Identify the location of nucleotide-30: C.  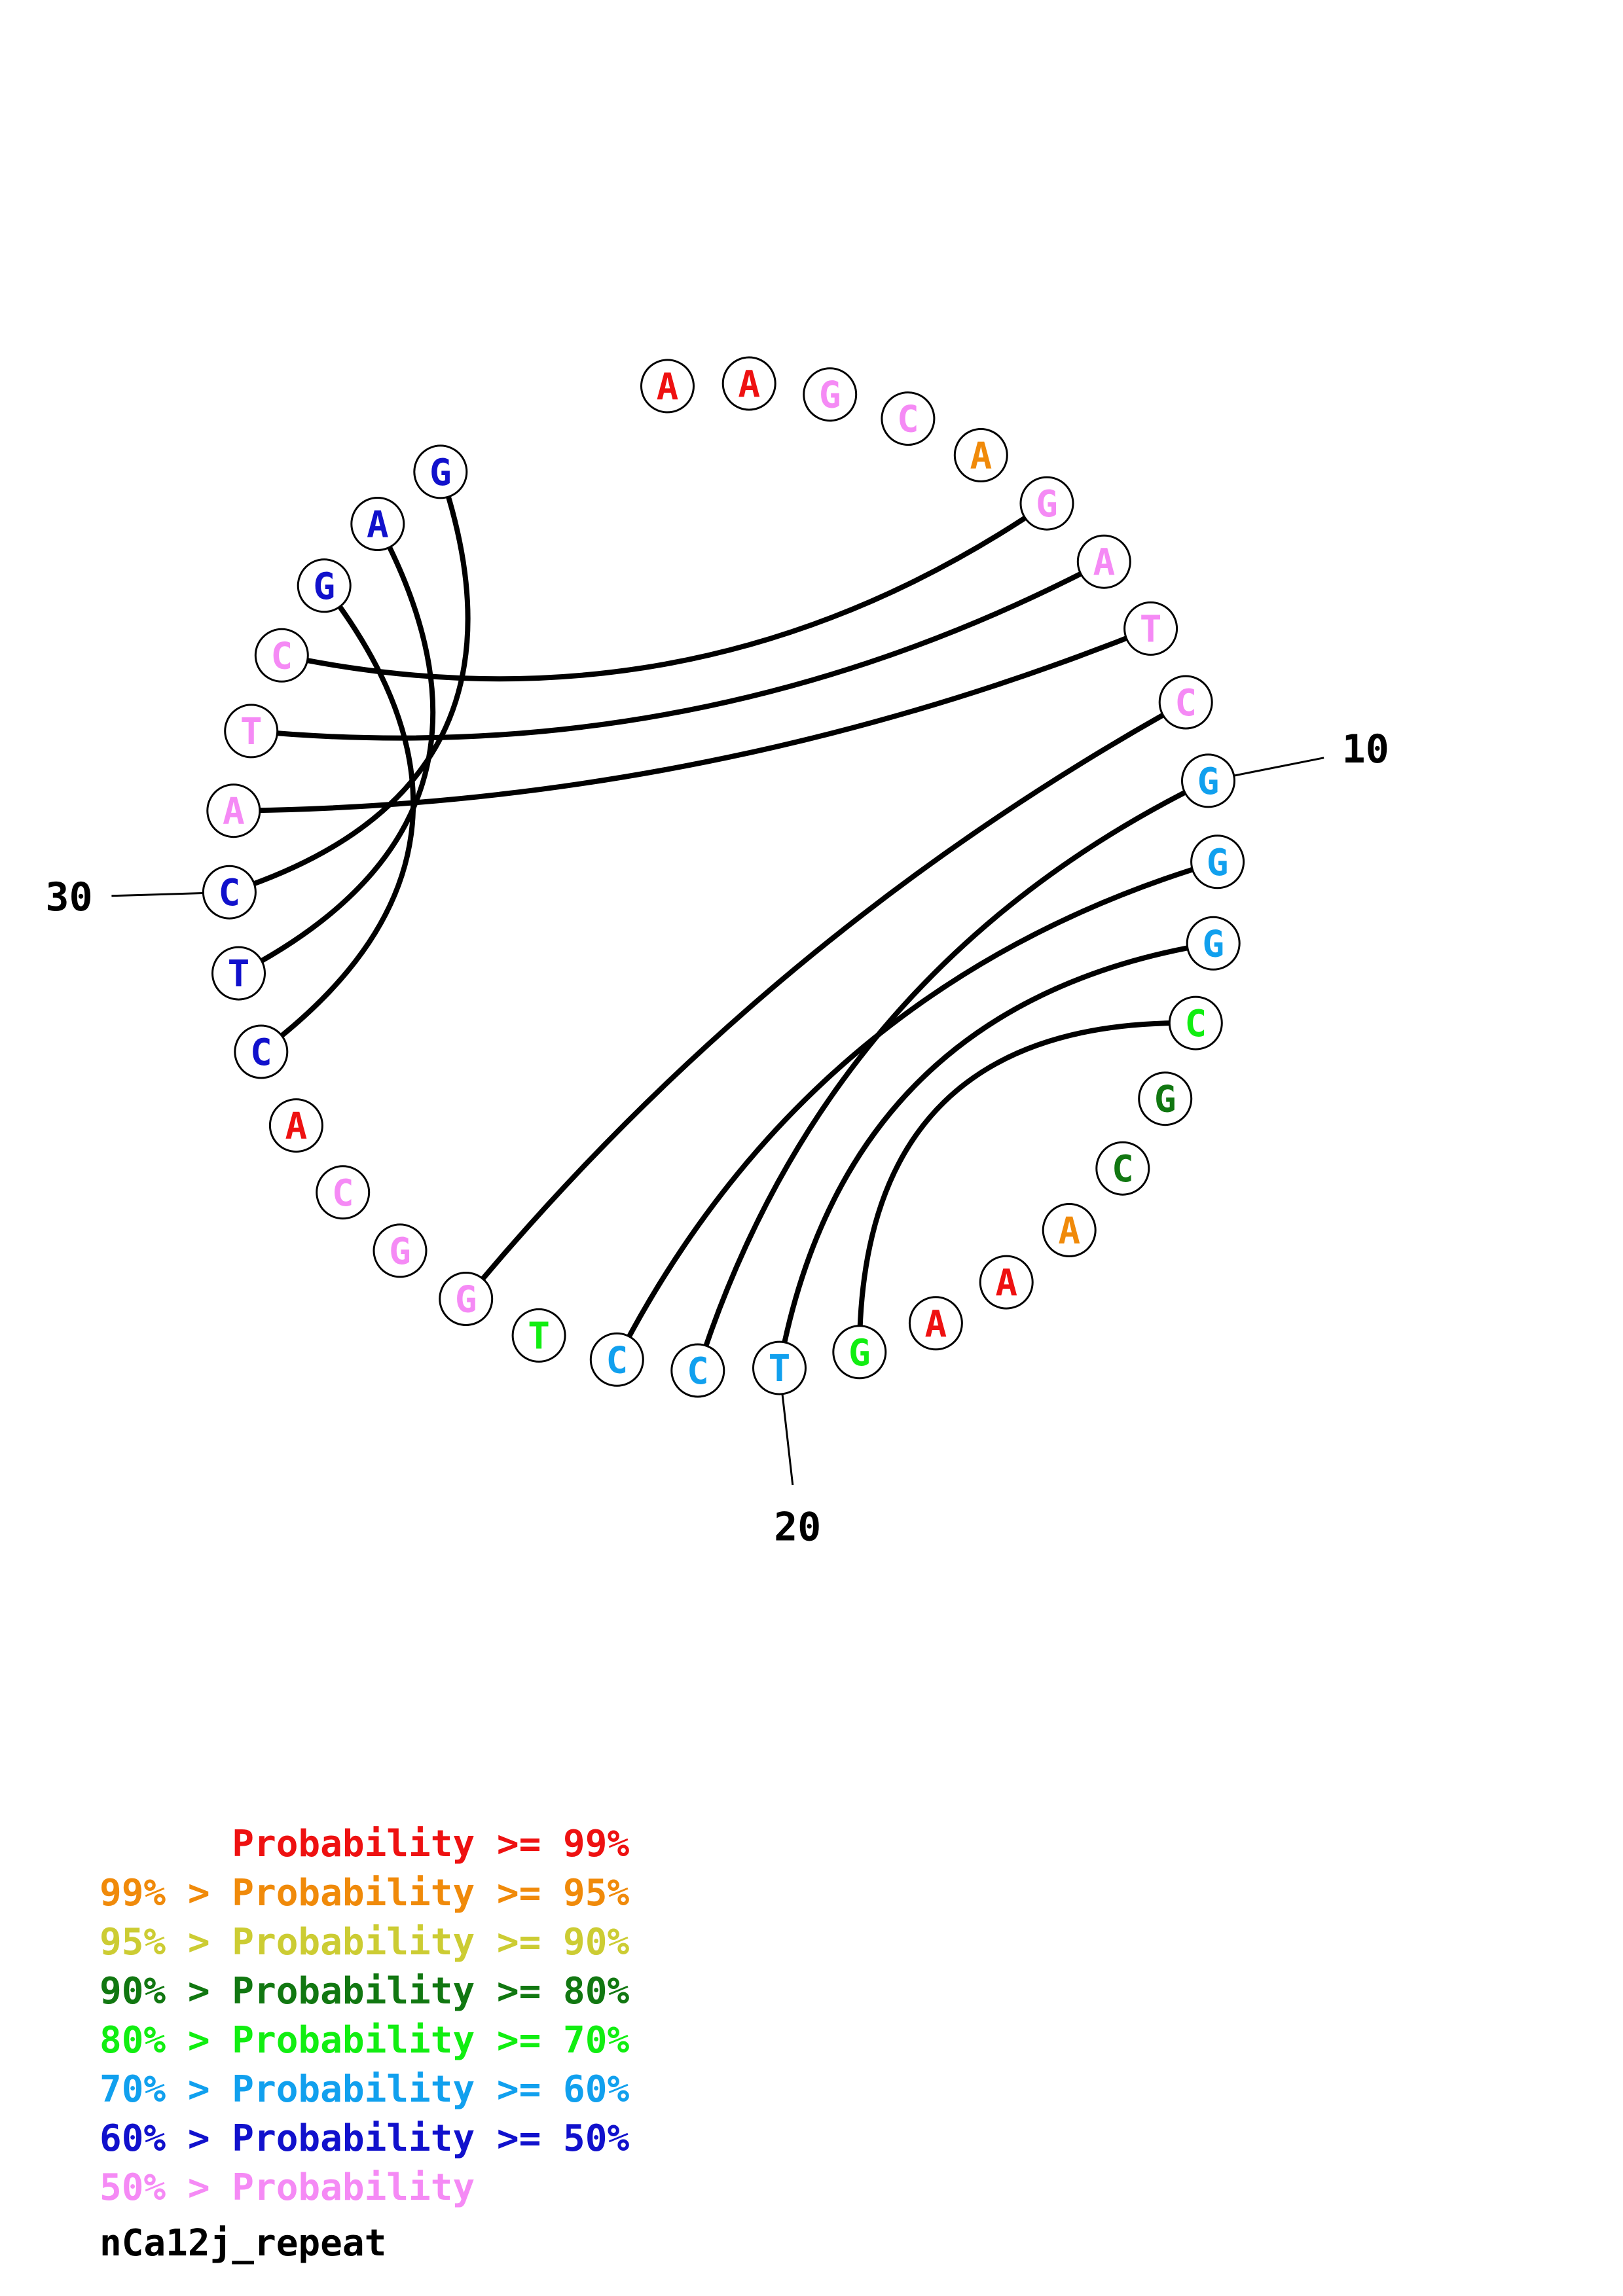
(229, 892).